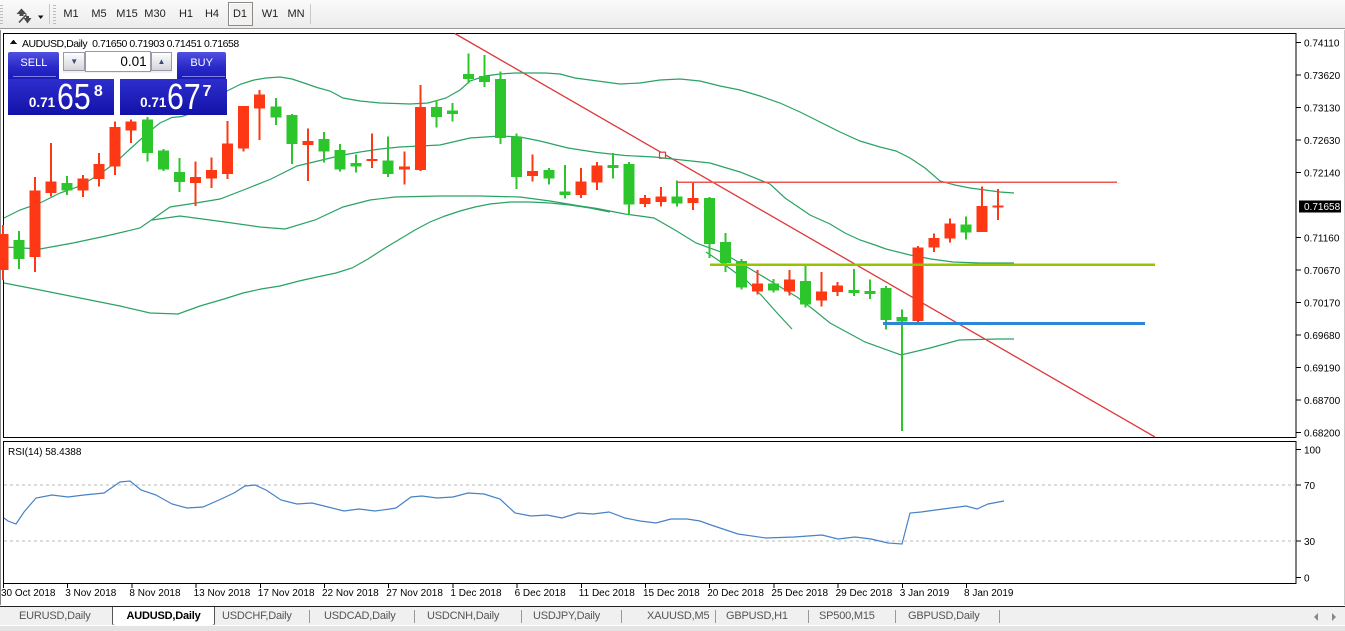  I want to click on svg-text: 8 Nov 2018, so click(155, 593).